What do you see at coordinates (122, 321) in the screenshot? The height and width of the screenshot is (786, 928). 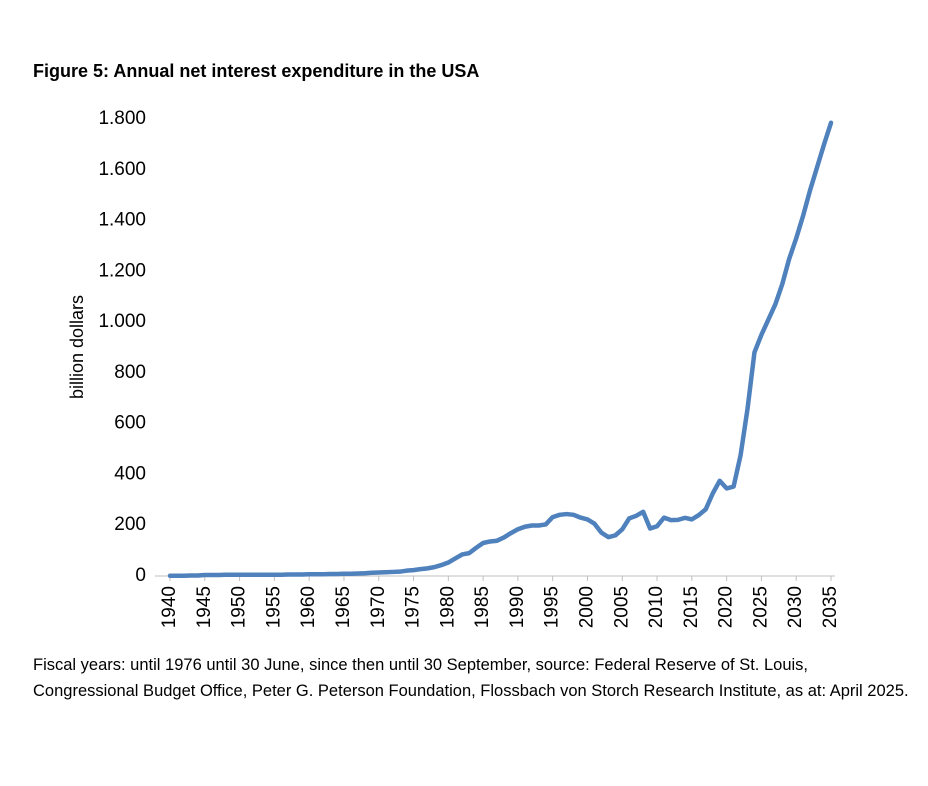 I see `y-tick-label: 1.000` at bounding box center [122, 321].